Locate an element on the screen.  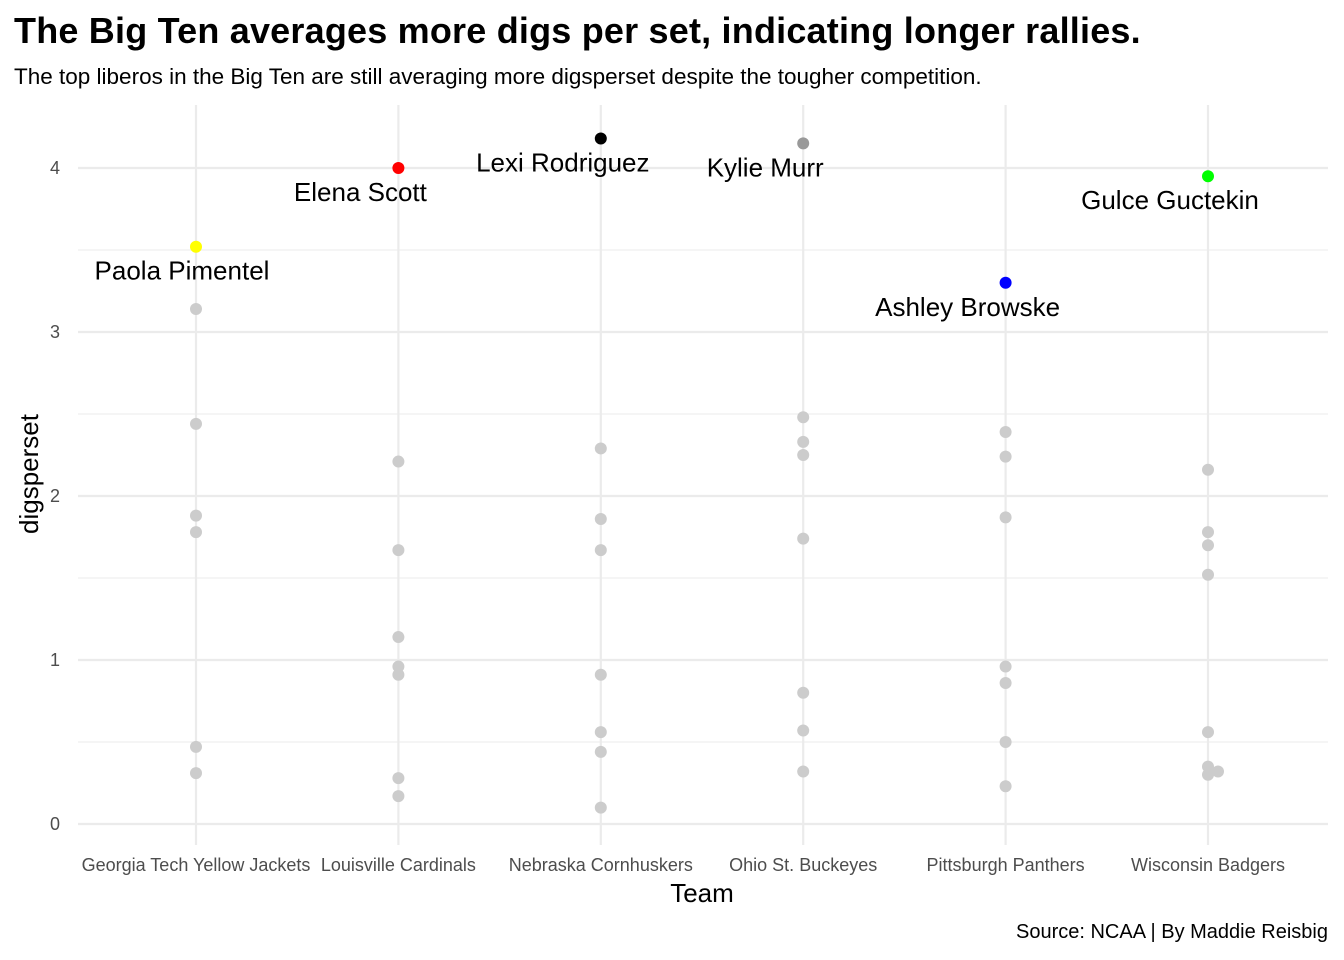
highlighted-points is located at coordinates (702, 210).